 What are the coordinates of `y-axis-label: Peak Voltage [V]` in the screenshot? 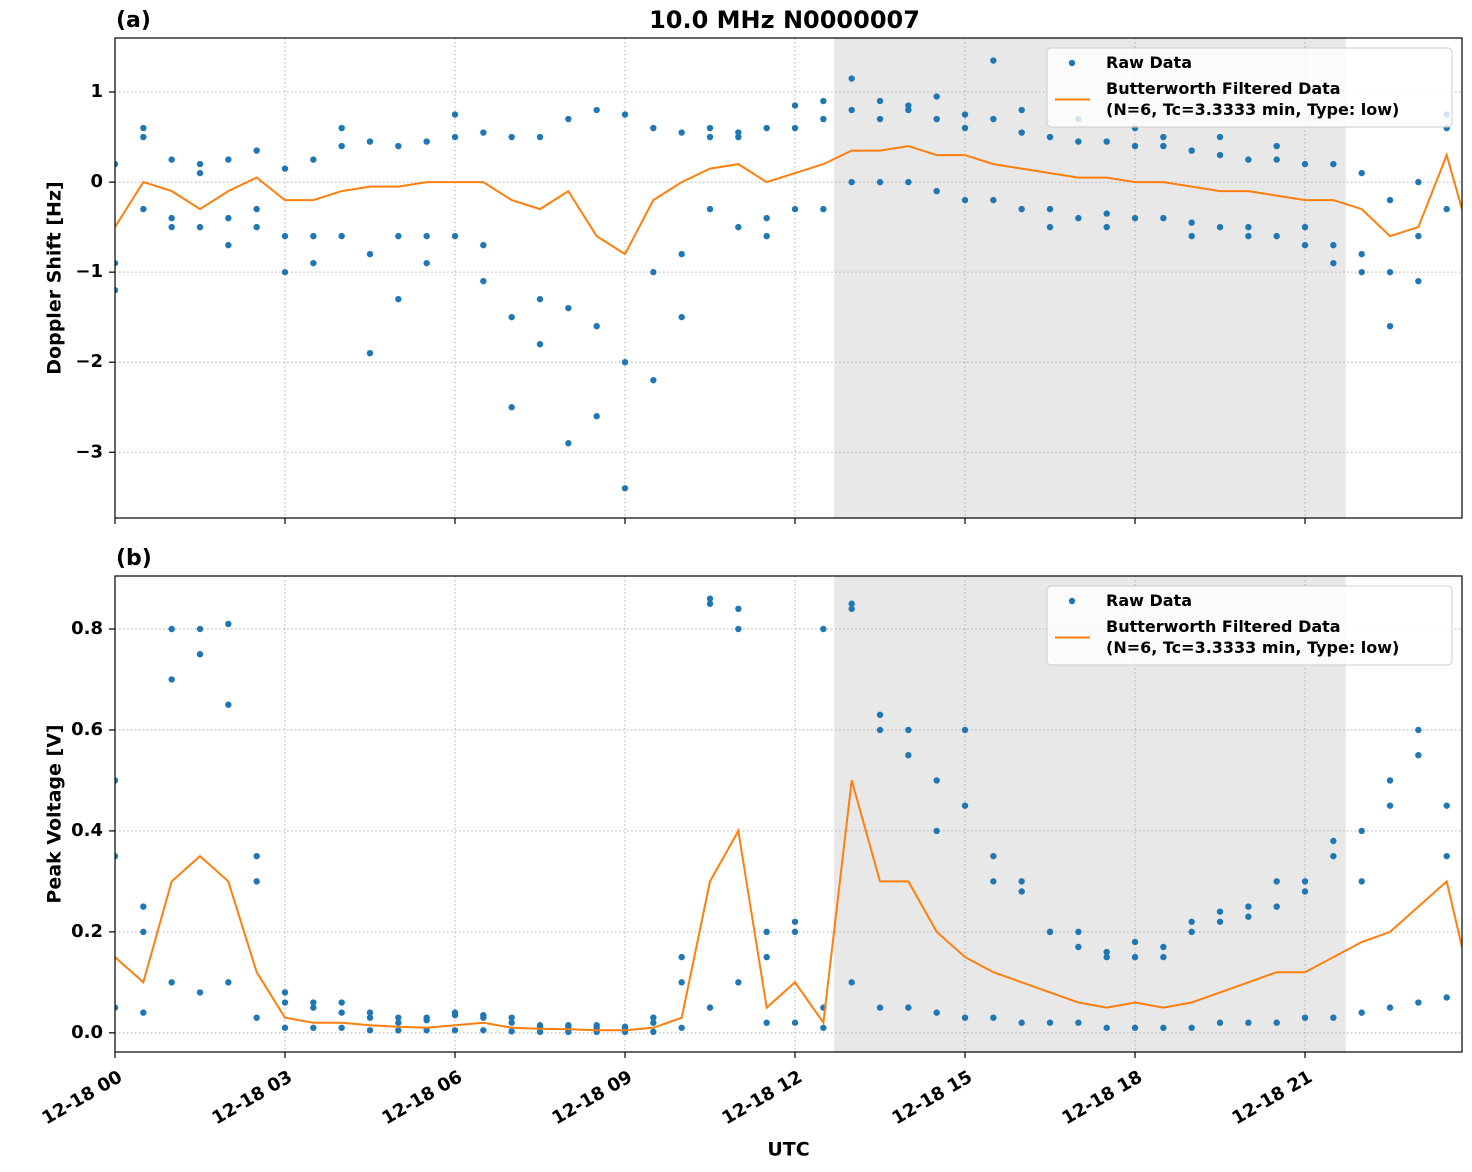 It's located at (55, 813).